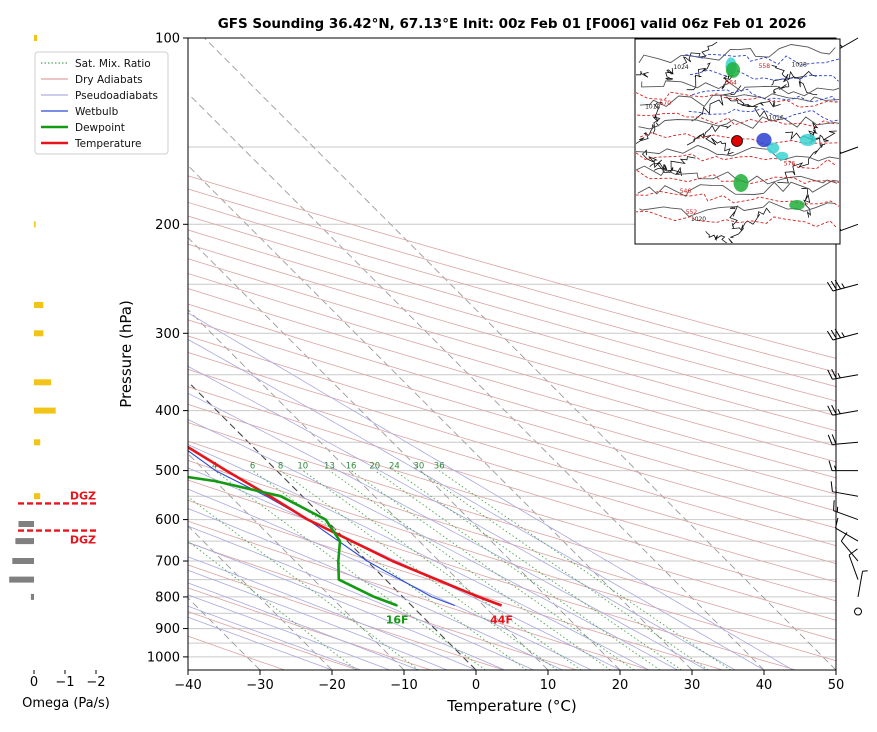 This screenshot has height=732, width=877. What do you see at coordinates (511, 706) in the screenshot?
I see `x-axis-label: Temperature (°C)` at bounding box center [511, 706].